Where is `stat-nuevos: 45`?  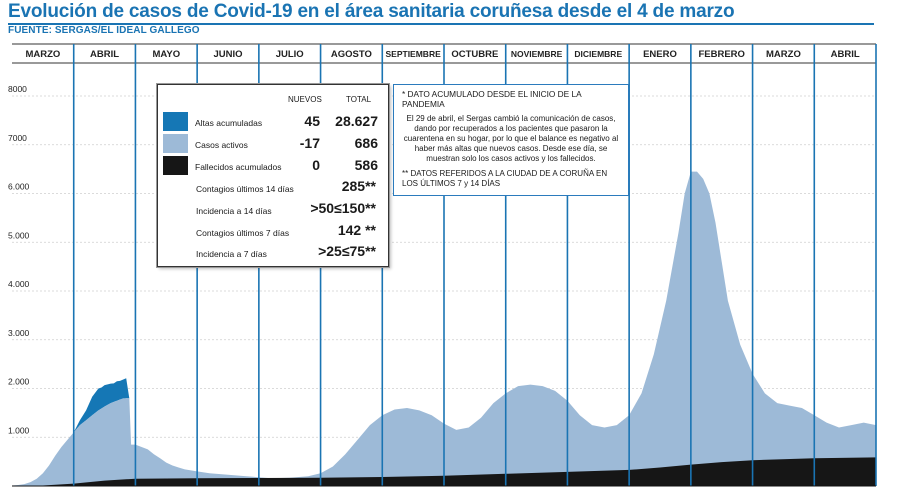 stat-nuevos: 45 is located at coordinates (312, 121).